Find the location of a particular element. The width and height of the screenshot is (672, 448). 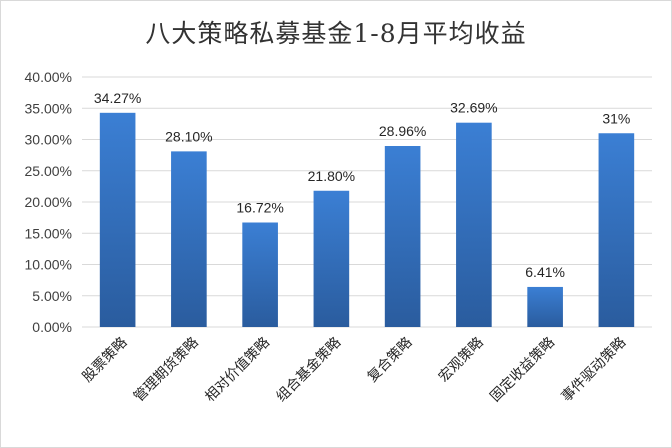

y-tick-label: 40.00% is located at coordinates (48, 77).